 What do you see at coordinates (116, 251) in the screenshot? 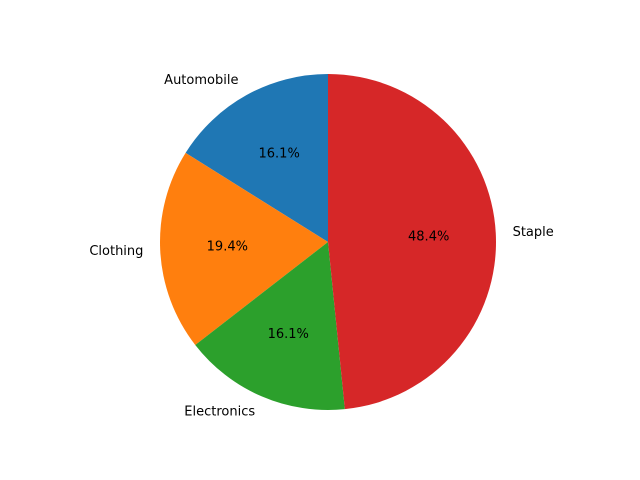
I see `category-label-clothing: Clothing` at bounding box center [116, 251].